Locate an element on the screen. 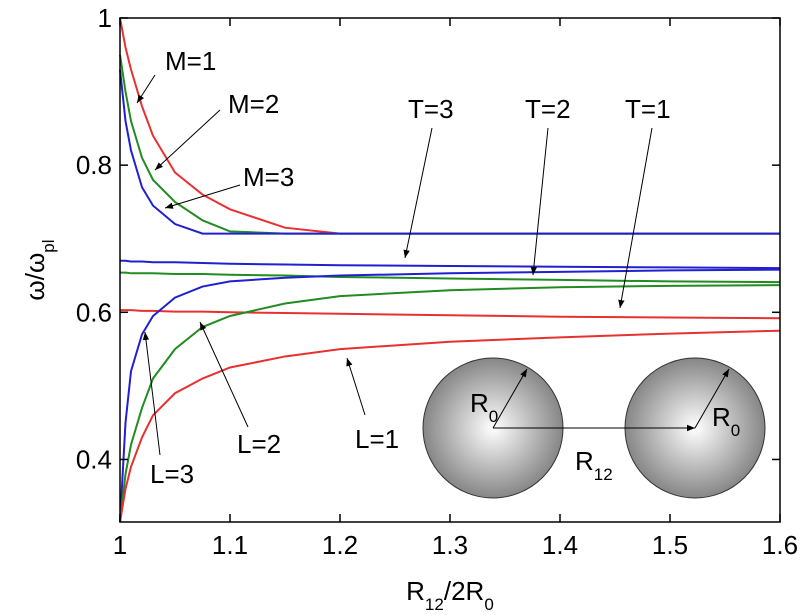 This screenshot has height=615, width=810. y-axis-label-part: pl is located at coordinates (48, 246).